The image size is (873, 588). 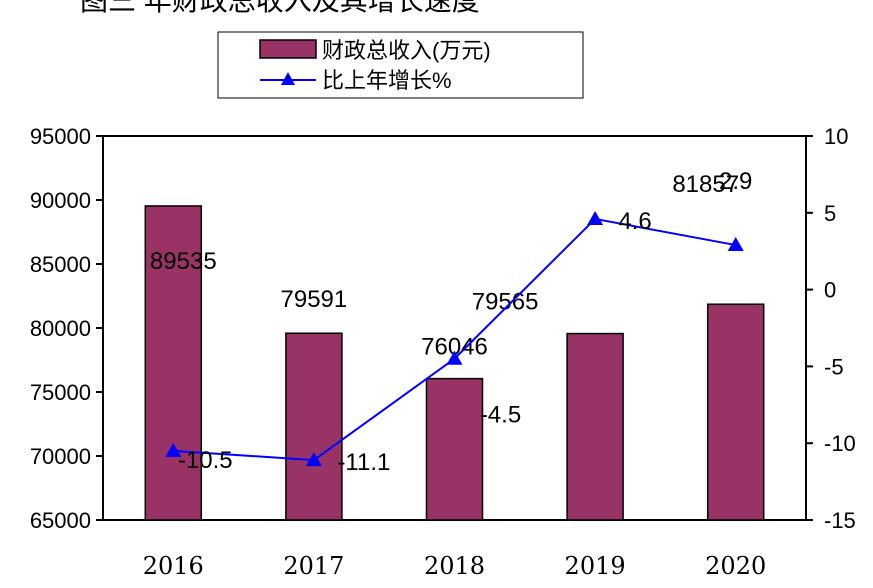 What do you see at coordinates (60, 136) in the screenshot?
I see `left-tick-label: 95000` at bounding box center [60, 136].